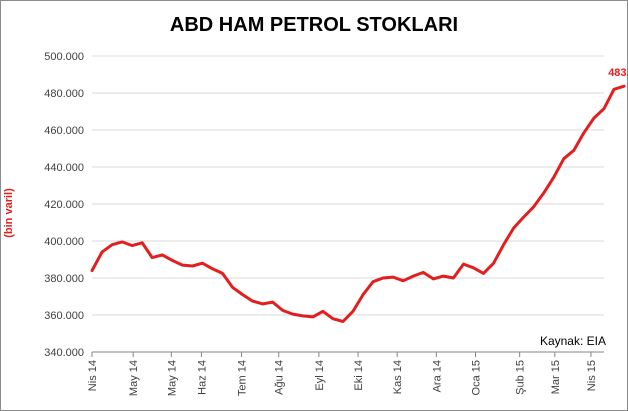  I want to click on data-labels: 483.687, so click(618, 73).